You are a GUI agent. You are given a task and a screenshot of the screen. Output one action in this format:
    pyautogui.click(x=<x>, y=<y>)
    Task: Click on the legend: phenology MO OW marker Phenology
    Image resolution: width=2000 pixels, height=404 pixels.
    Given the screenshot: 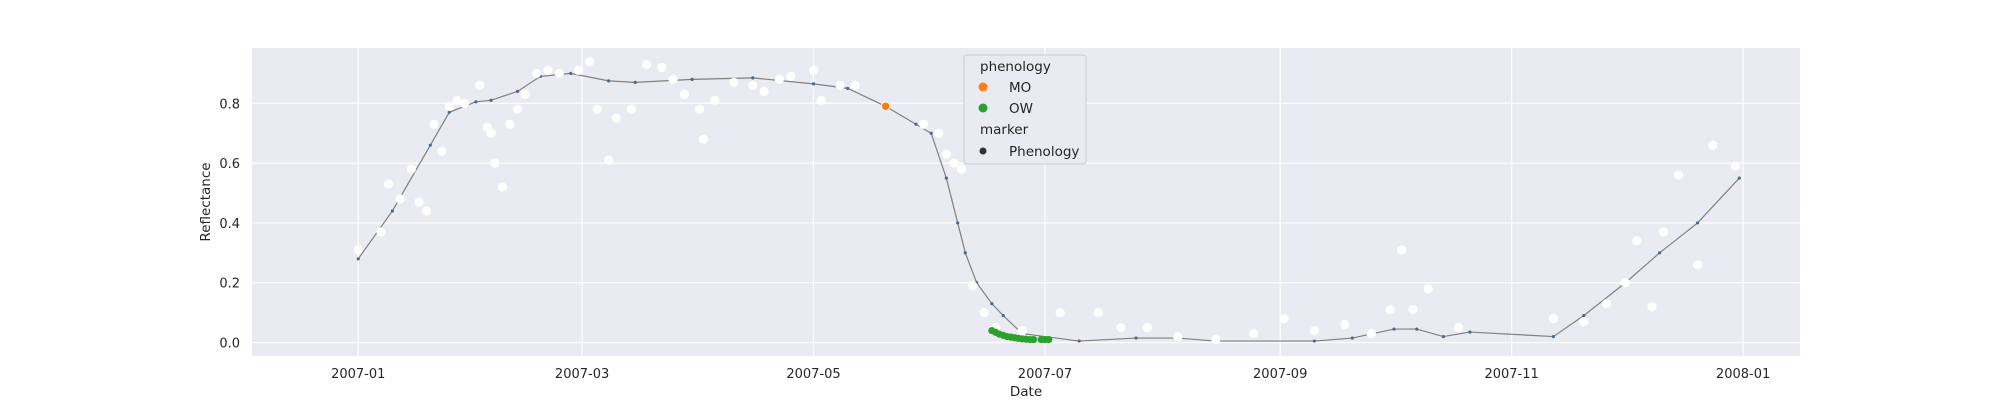 What is the action you would take?
    pyautogui.click(x=1025, y=109)
    